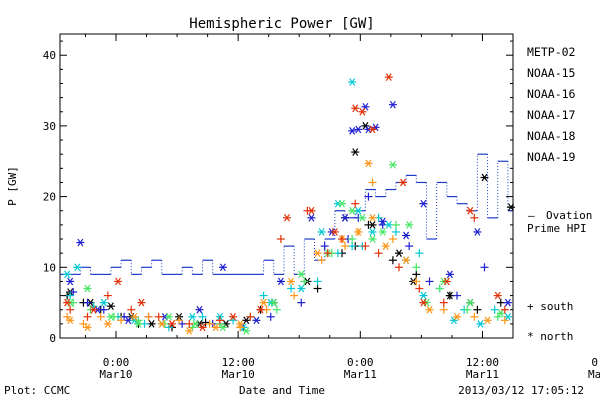  What do you see at coordinates (282, 390) in the screenshot?
I see `x-axis-label: Date and Time` at bounding box center [282, 390].